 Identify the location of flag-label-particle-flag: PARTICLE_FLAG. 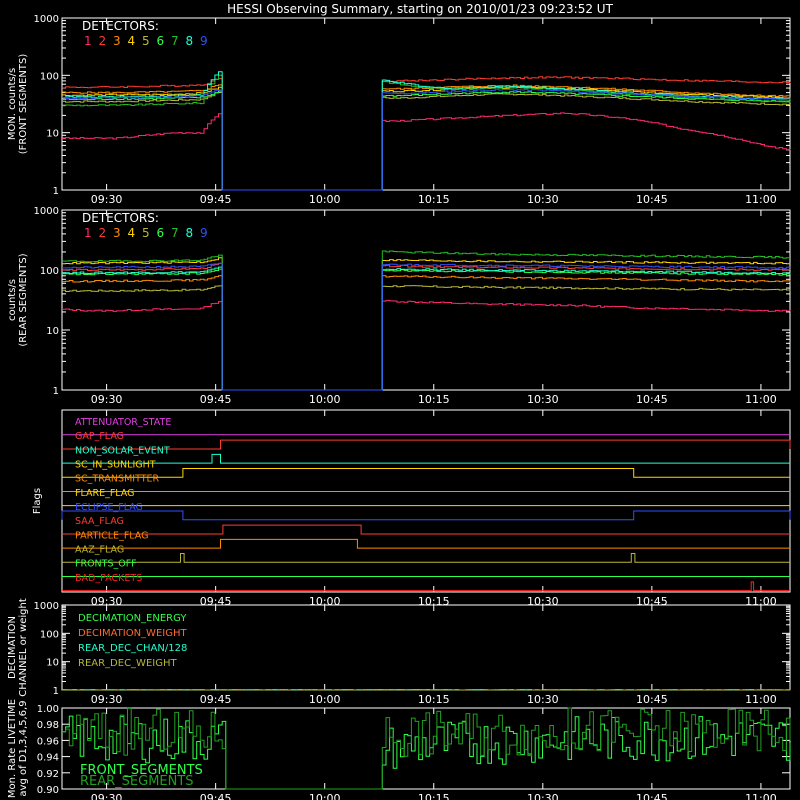
(111, 535).